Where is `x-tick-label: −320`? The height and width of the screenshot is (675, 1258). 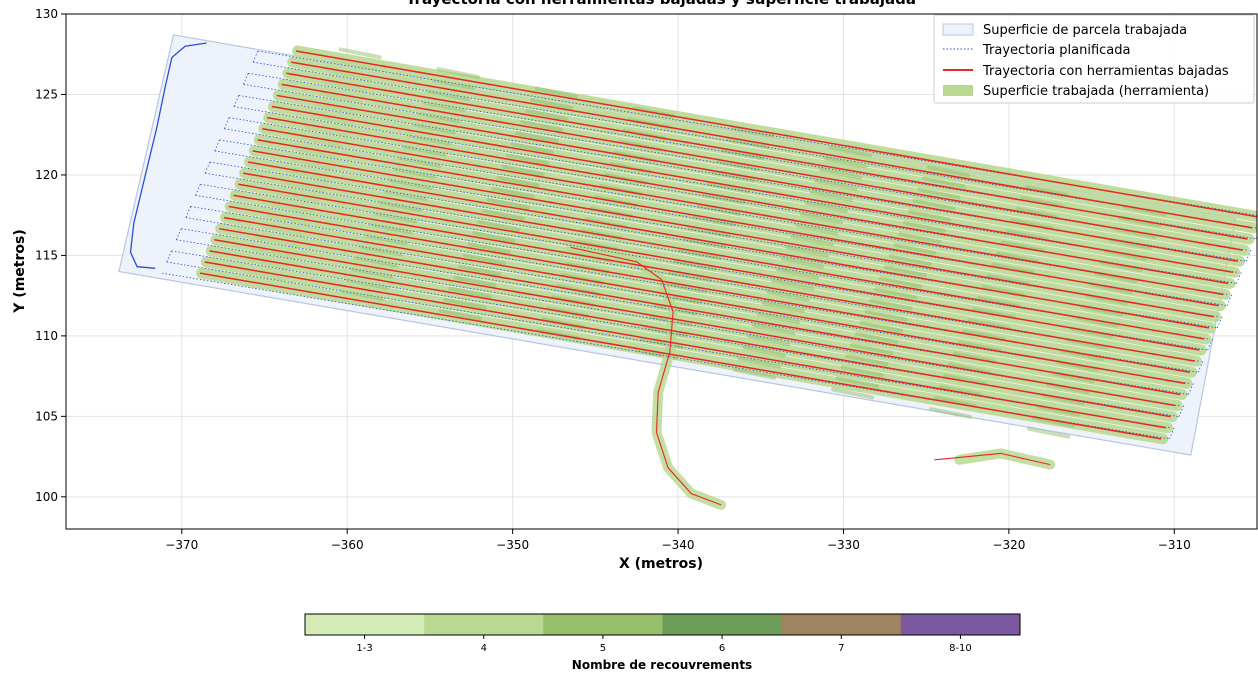 x-tick-label: −320 is located at coordinates (1008, 545).